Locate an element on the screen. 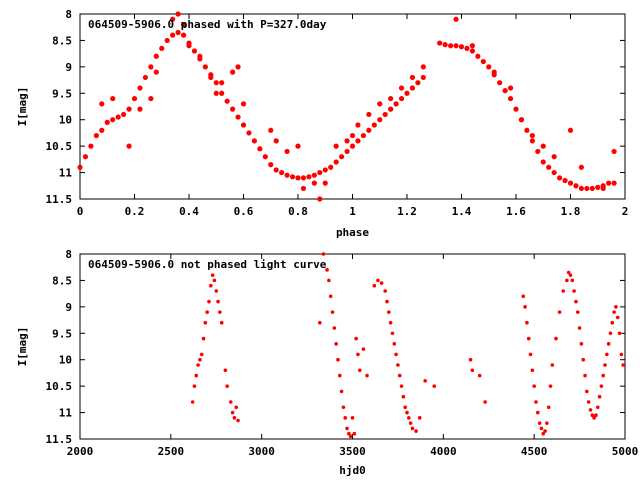 The height and width of the screenshot is (480, 640). y-tick-label: 10 is located at coordinates (65, 120).